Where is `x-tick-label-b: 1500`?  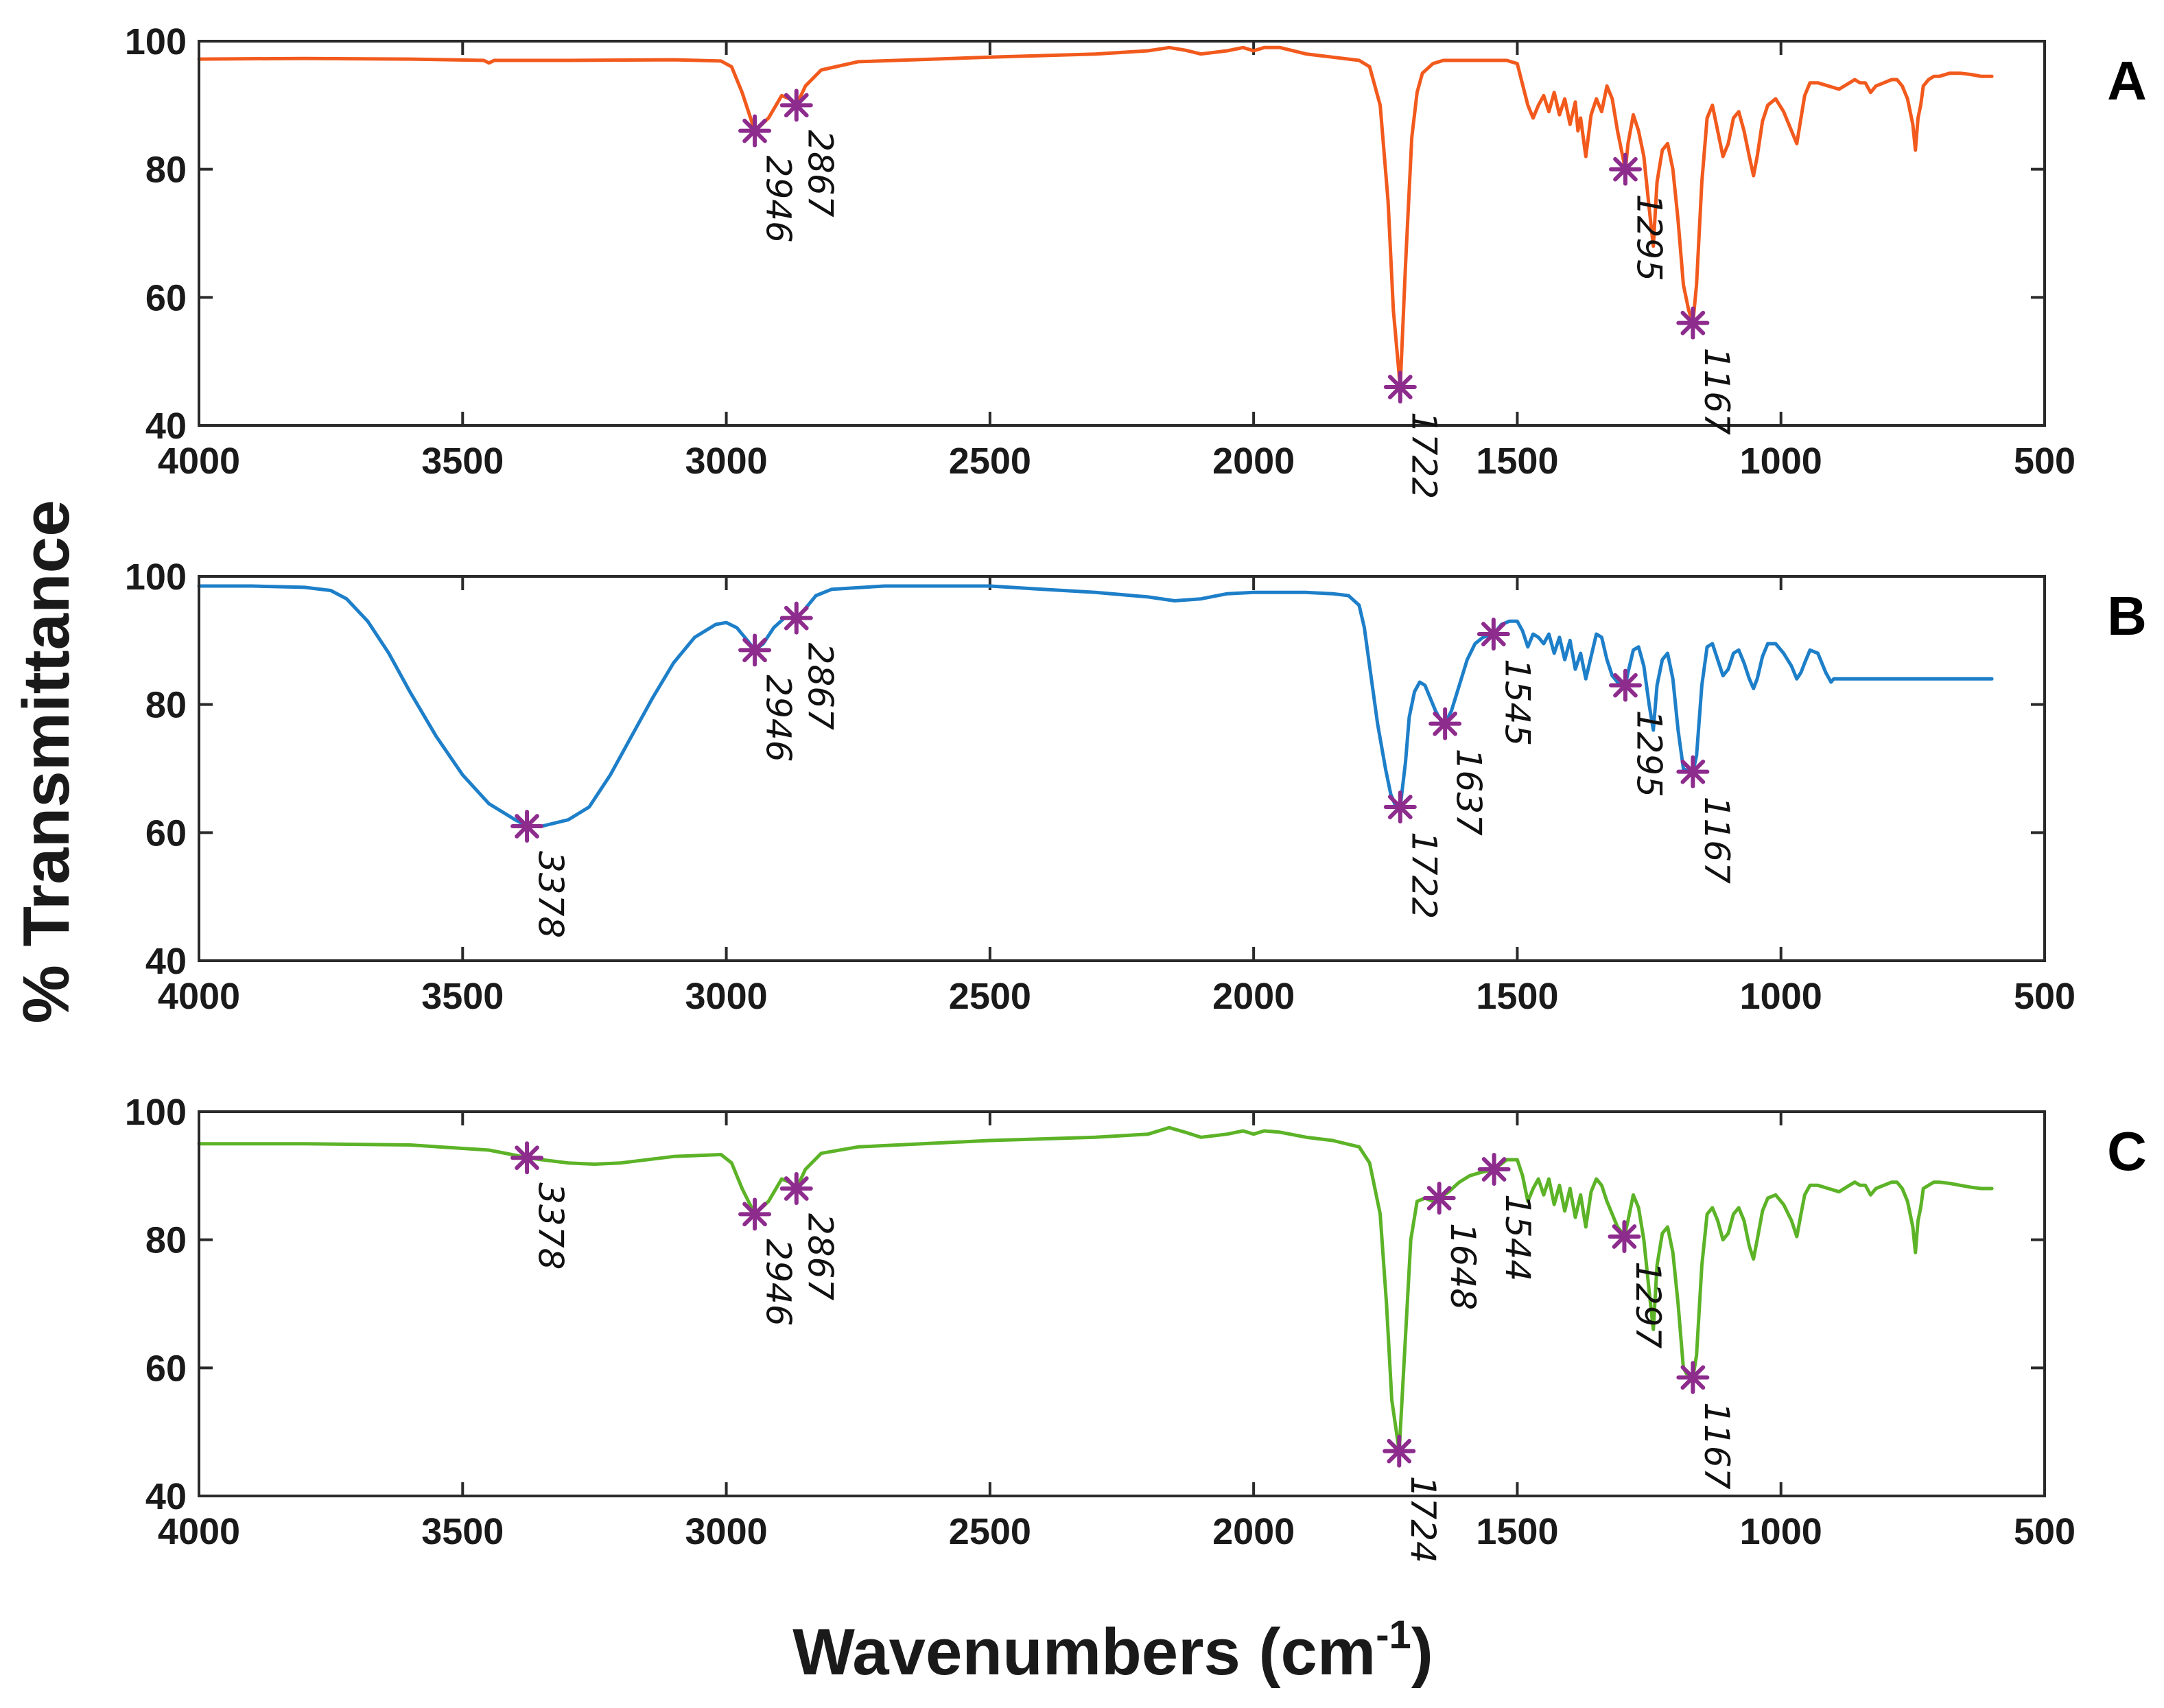
x-tick-label-b: 1500 is located at coordinates (1517, 996).